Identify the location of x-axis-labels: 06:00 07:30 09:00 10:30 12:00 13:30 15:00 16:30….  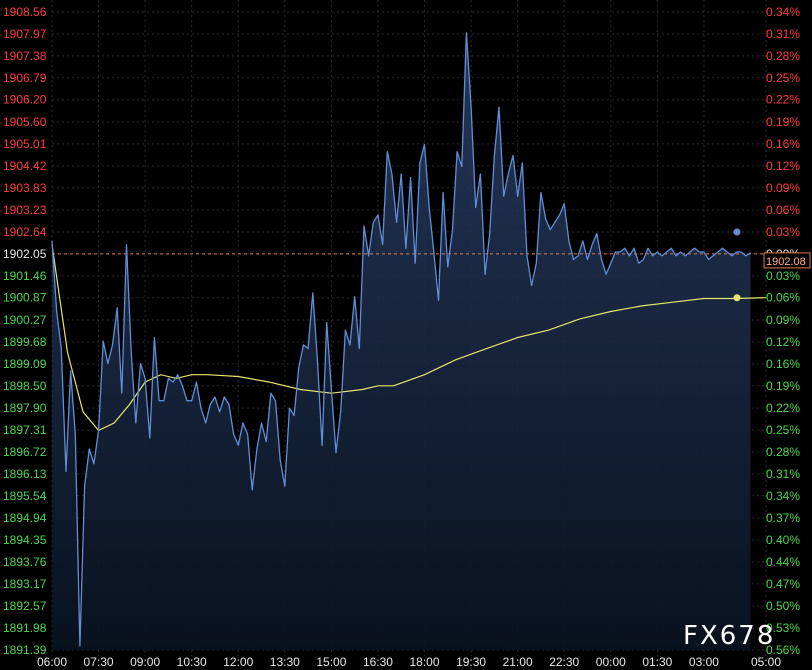
(409, 662).